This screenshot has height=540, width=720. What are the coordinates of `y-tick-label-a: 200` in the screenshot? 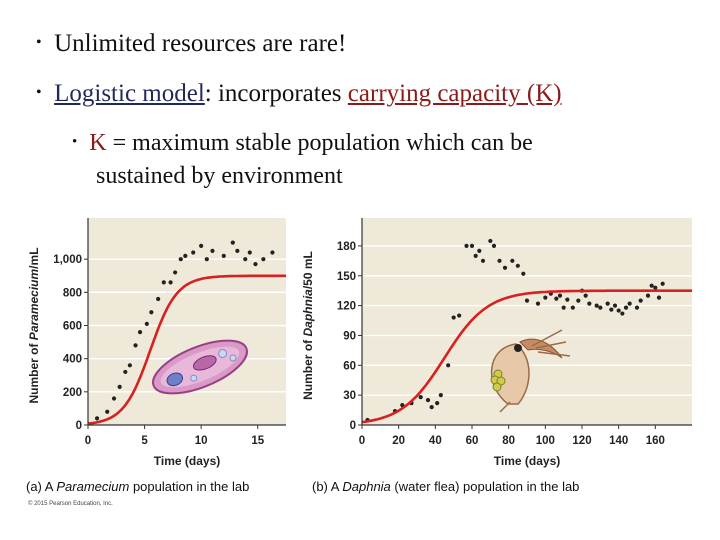 It's located at (72, 393).